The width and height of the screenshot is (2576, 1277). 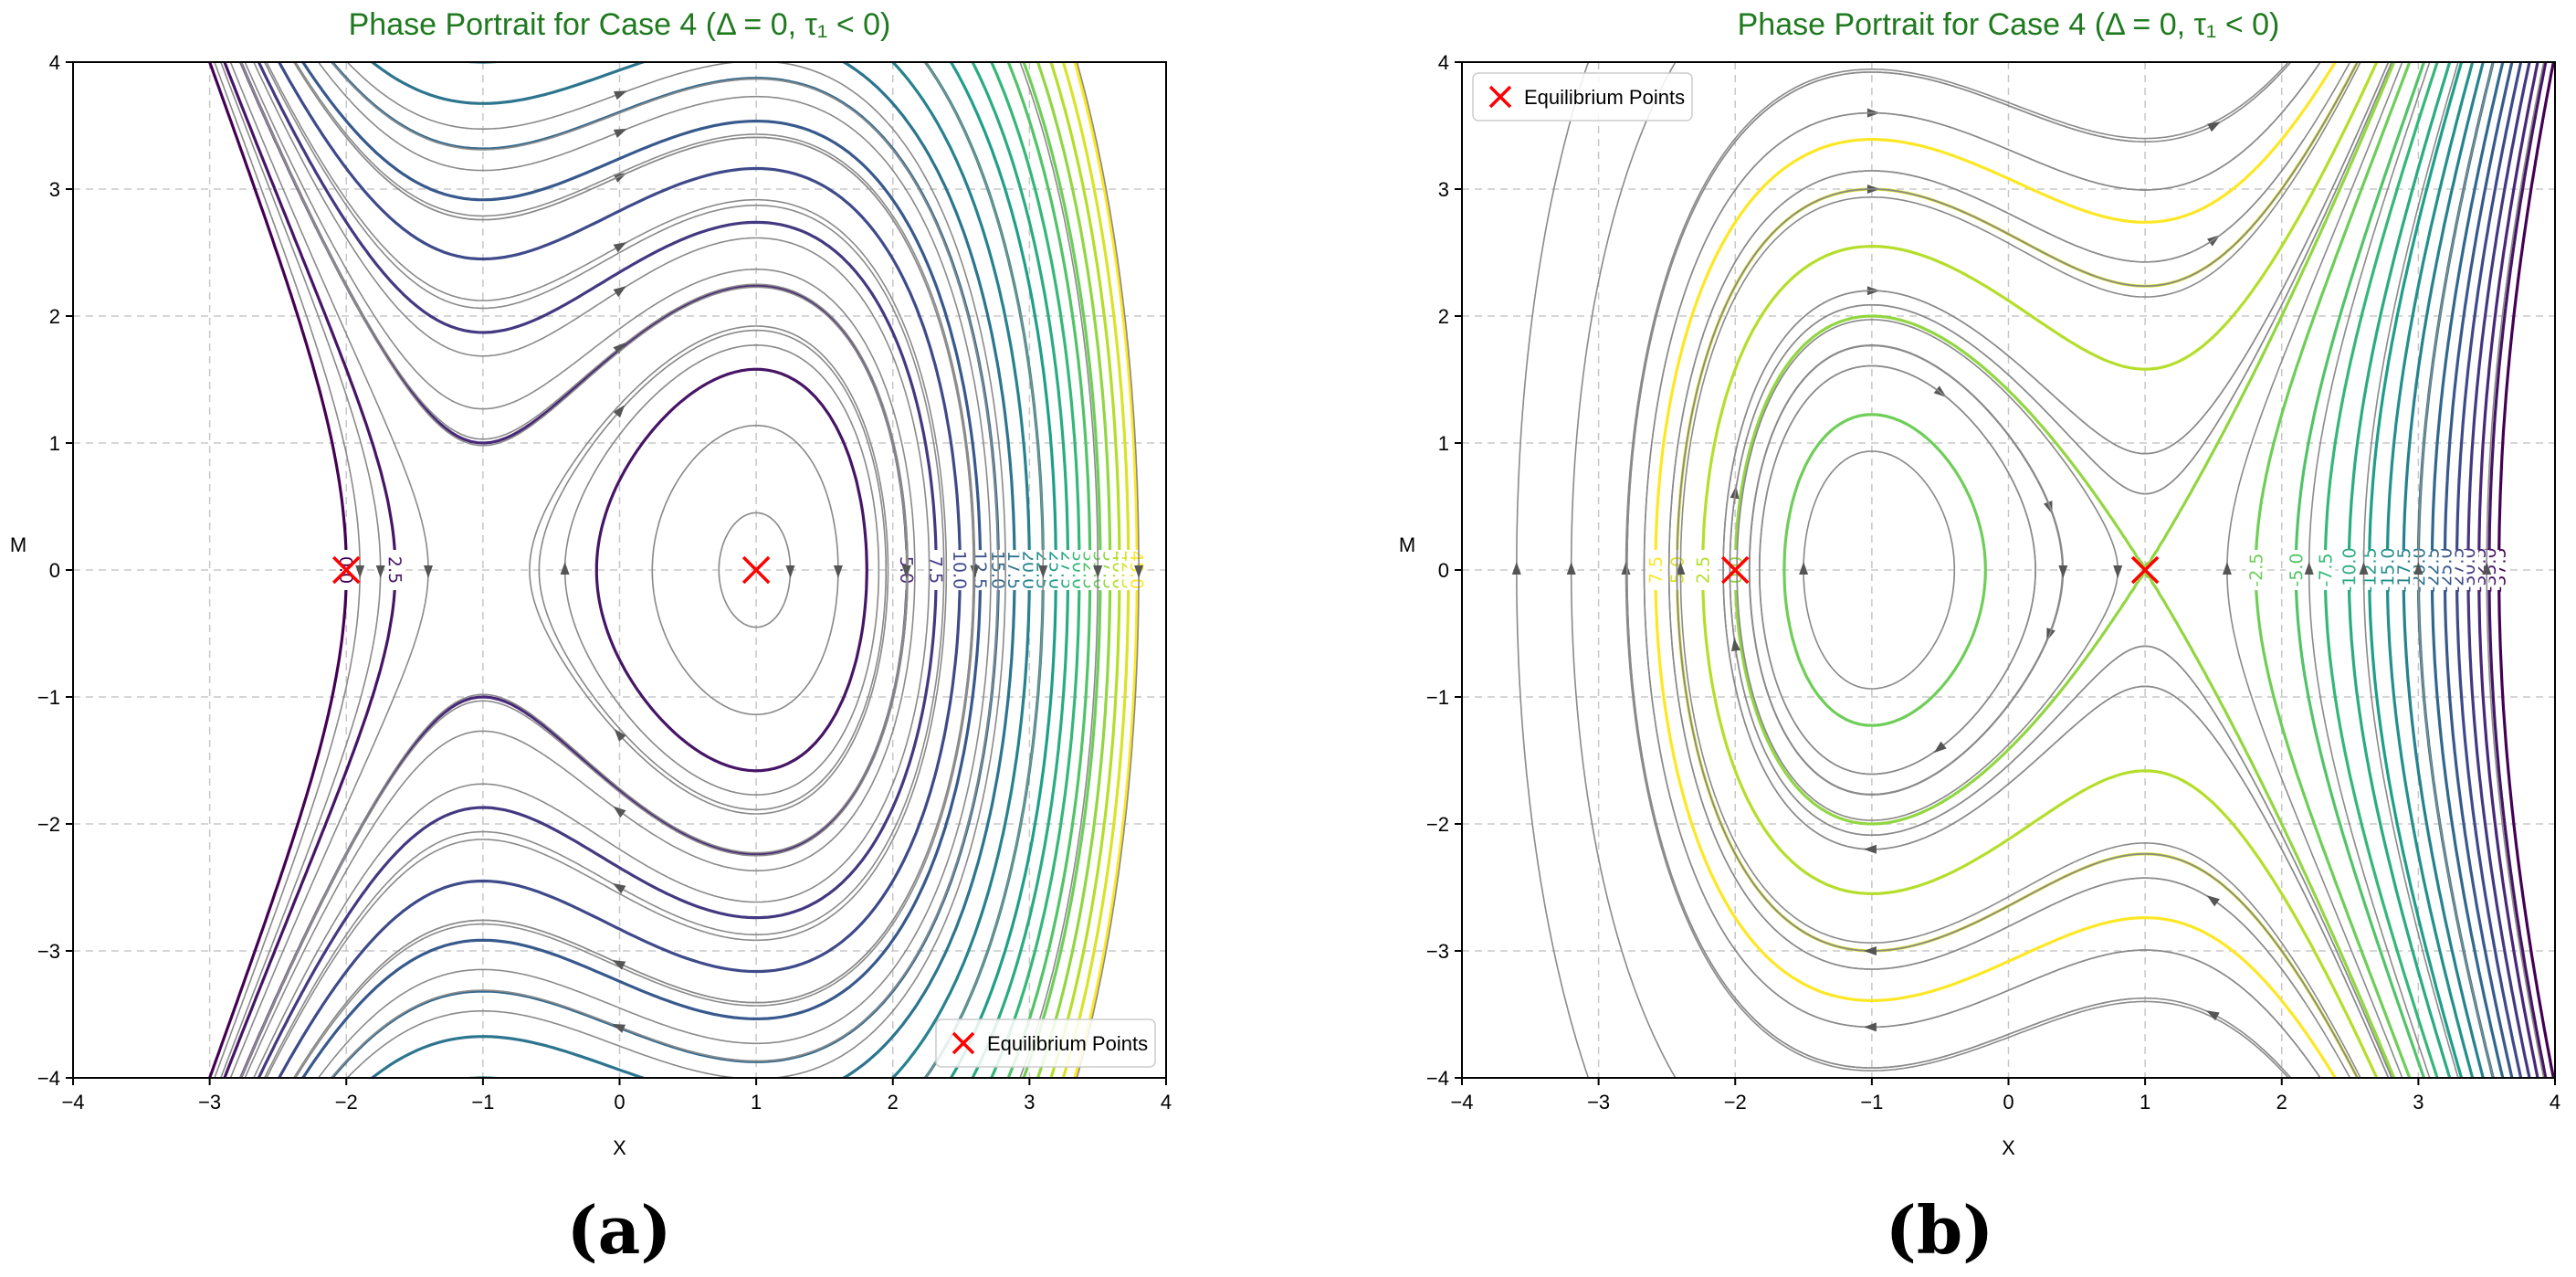 What do you see at coordinates (2326, 569) in the screenshot?
I see `contour-label: -7.5` at bounding box center [2326, 569].